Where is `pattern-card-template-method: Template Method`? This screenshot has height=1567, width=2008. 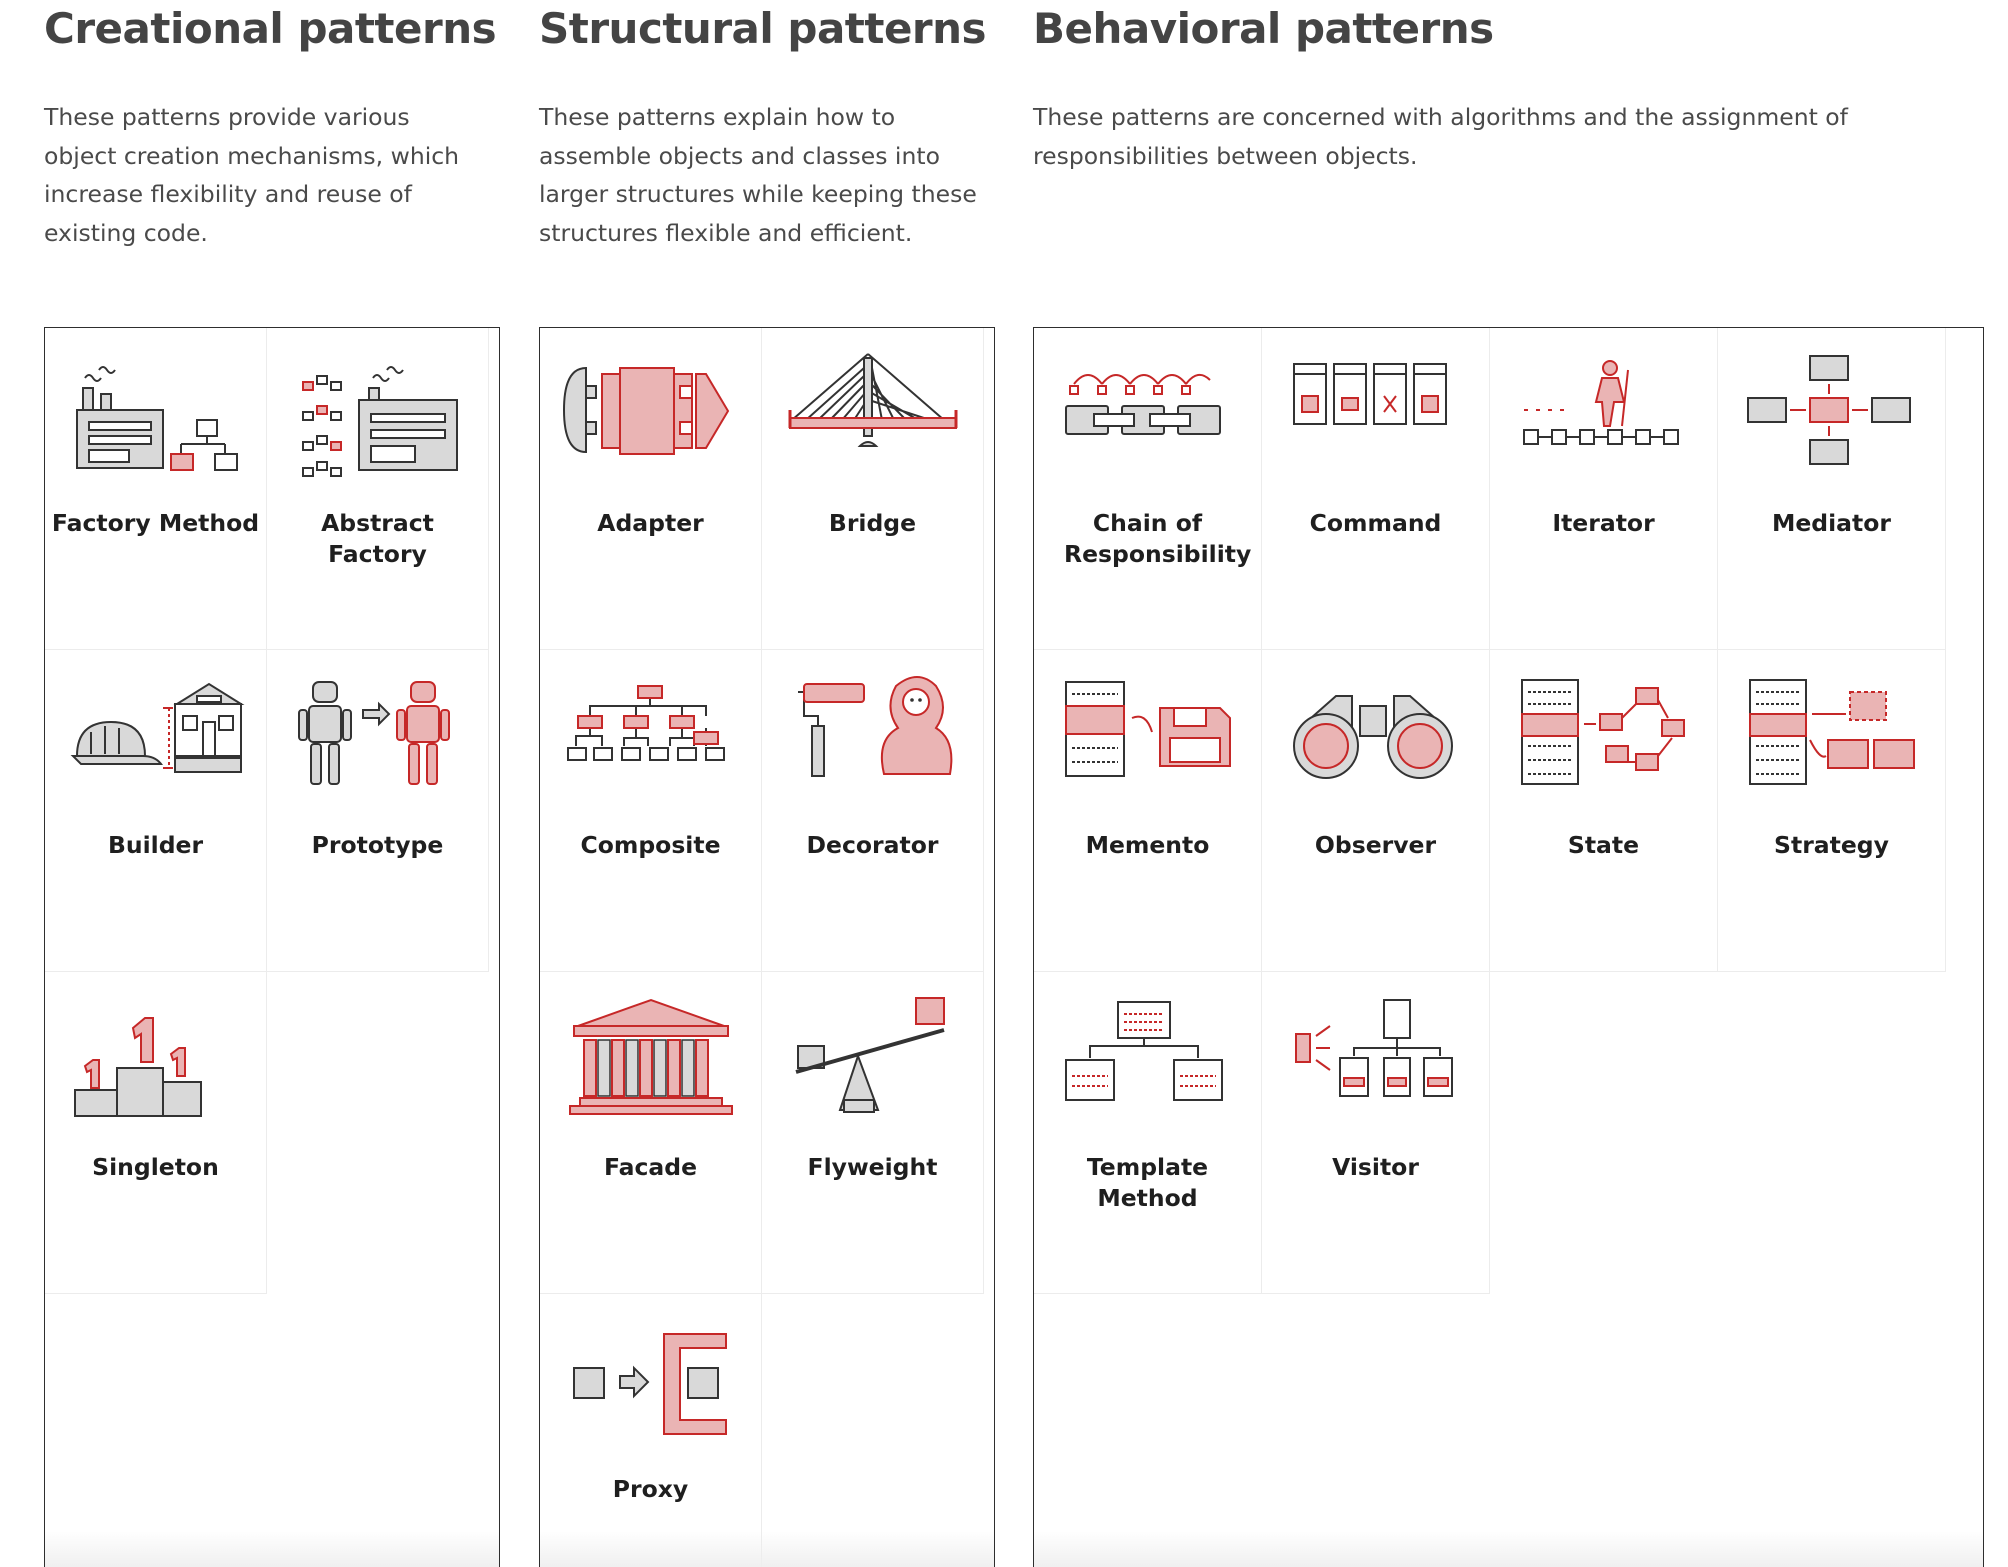
pattern-card-template-method: Template Method is located at coordinates (1148, 1133).